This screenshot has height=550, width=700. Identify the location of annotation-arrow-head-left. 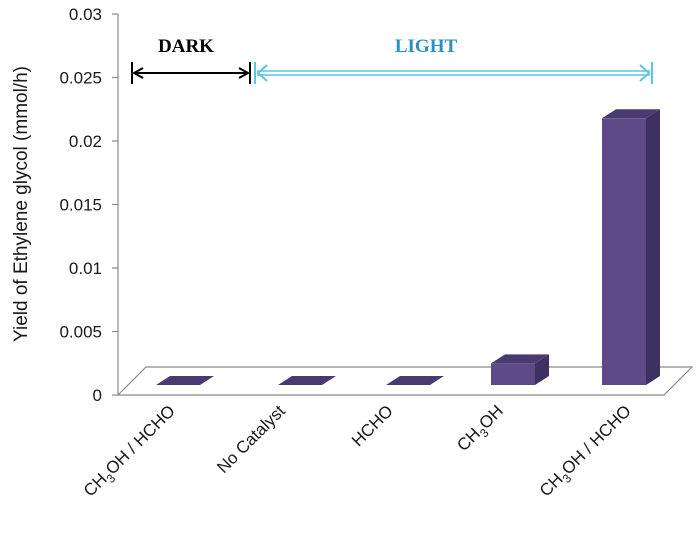
(262, 73).